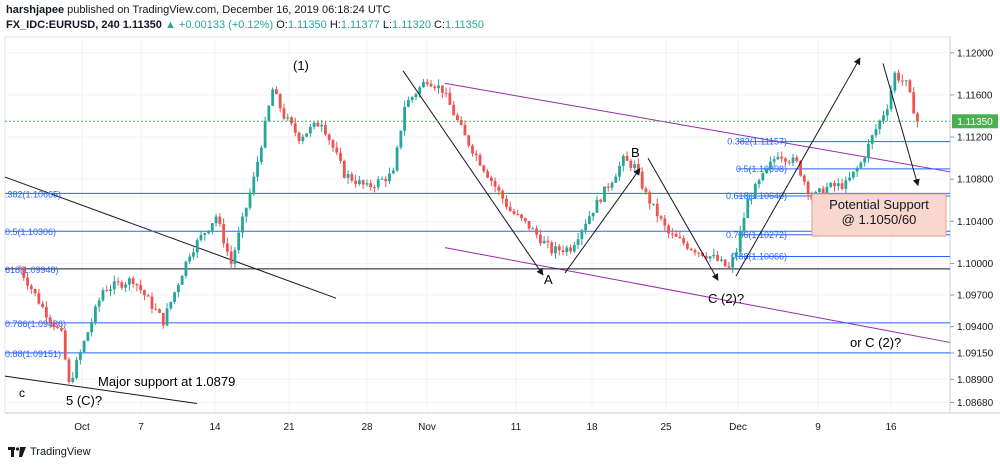 The width and height of the screenshot is (1000, 467). Describe the element at coordinates (738, 427) in the screenshot. I see `time-tick-label: Dec` at that location.